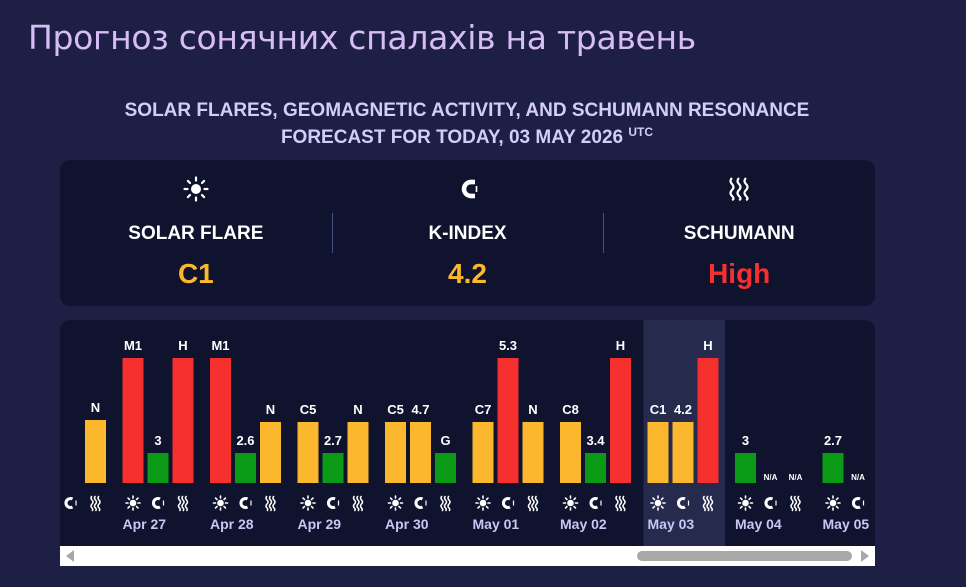  What do you see at coordinates (570, 409) in the screenshot?
I see `bar-value-label: C8` at bounding box center [570, 409].